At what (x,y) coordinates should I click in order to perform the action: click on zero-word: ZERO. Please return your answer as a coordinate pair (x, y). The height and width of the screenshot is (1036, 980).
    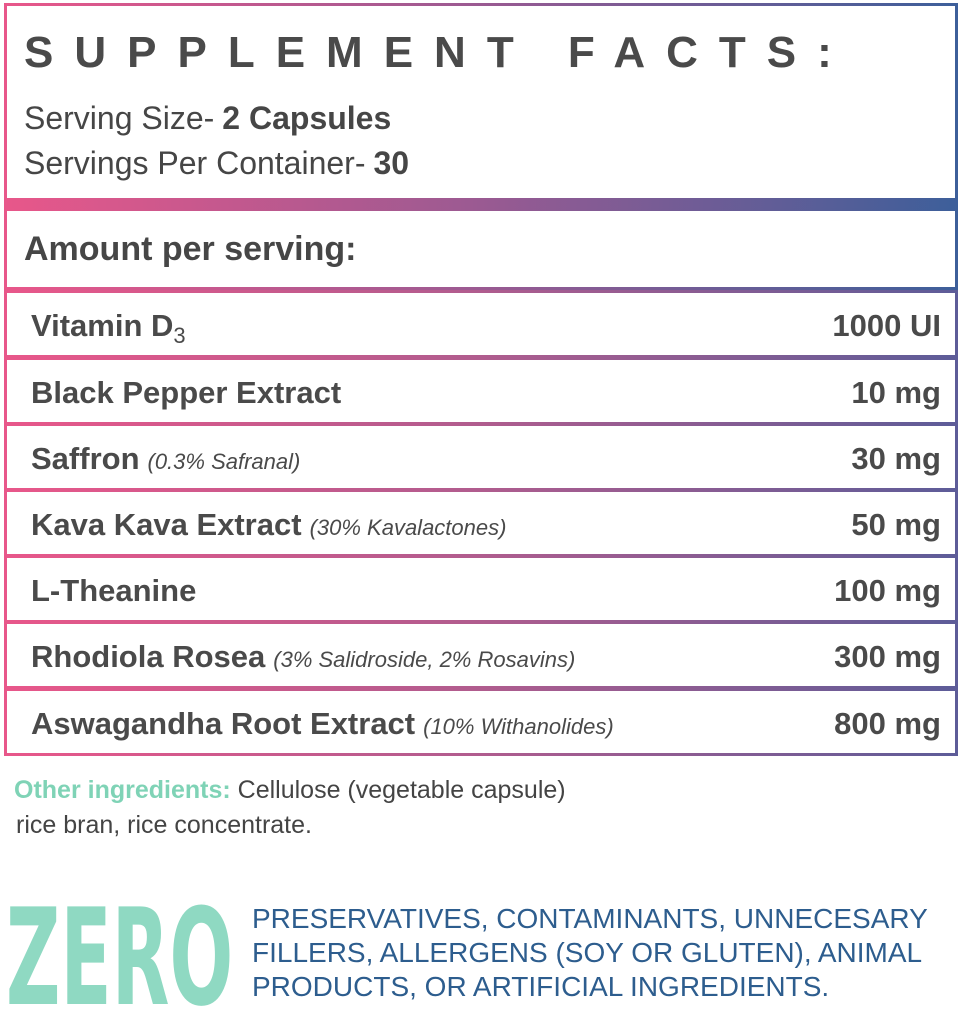
    Looking at the image, I should click on (120, 958).